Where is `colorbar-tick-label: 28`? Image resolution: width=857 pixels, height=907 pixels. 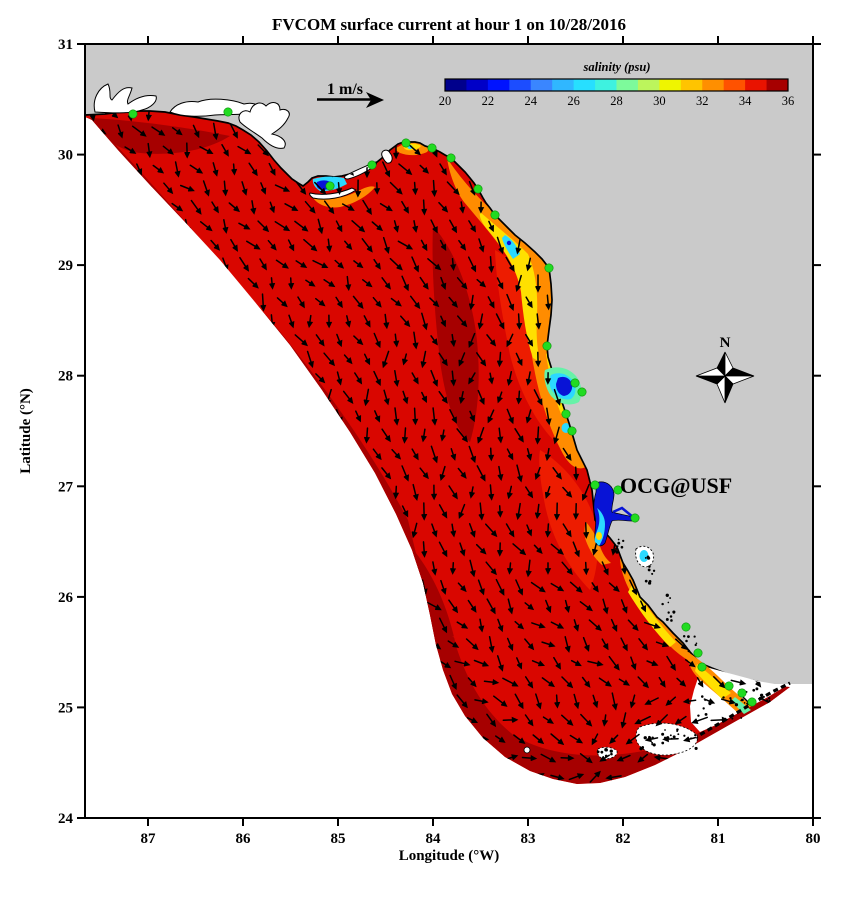
colorbar-tick-label: 28 is located at coordinates (616, 101).